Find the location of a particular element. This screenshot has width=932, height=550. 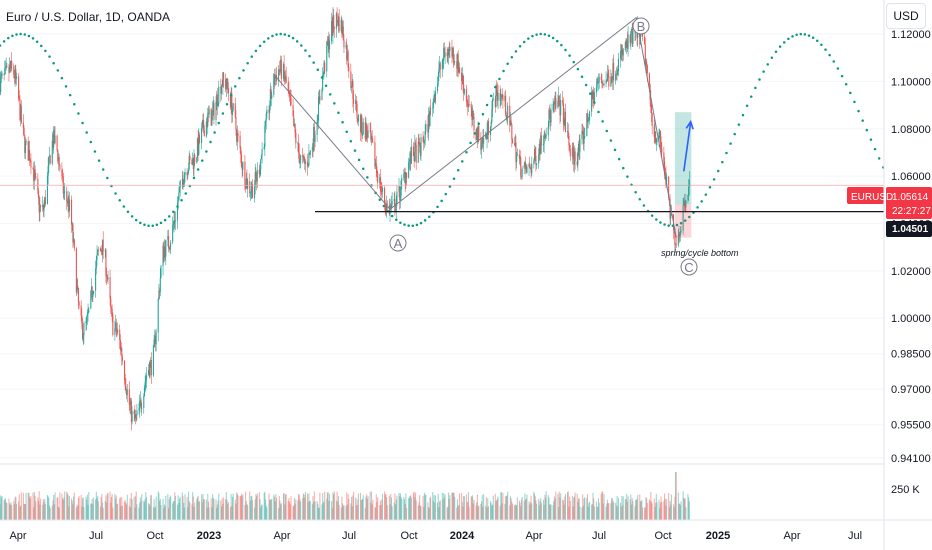

x-tick-label: 2025 is located at coordinates (718, 536).